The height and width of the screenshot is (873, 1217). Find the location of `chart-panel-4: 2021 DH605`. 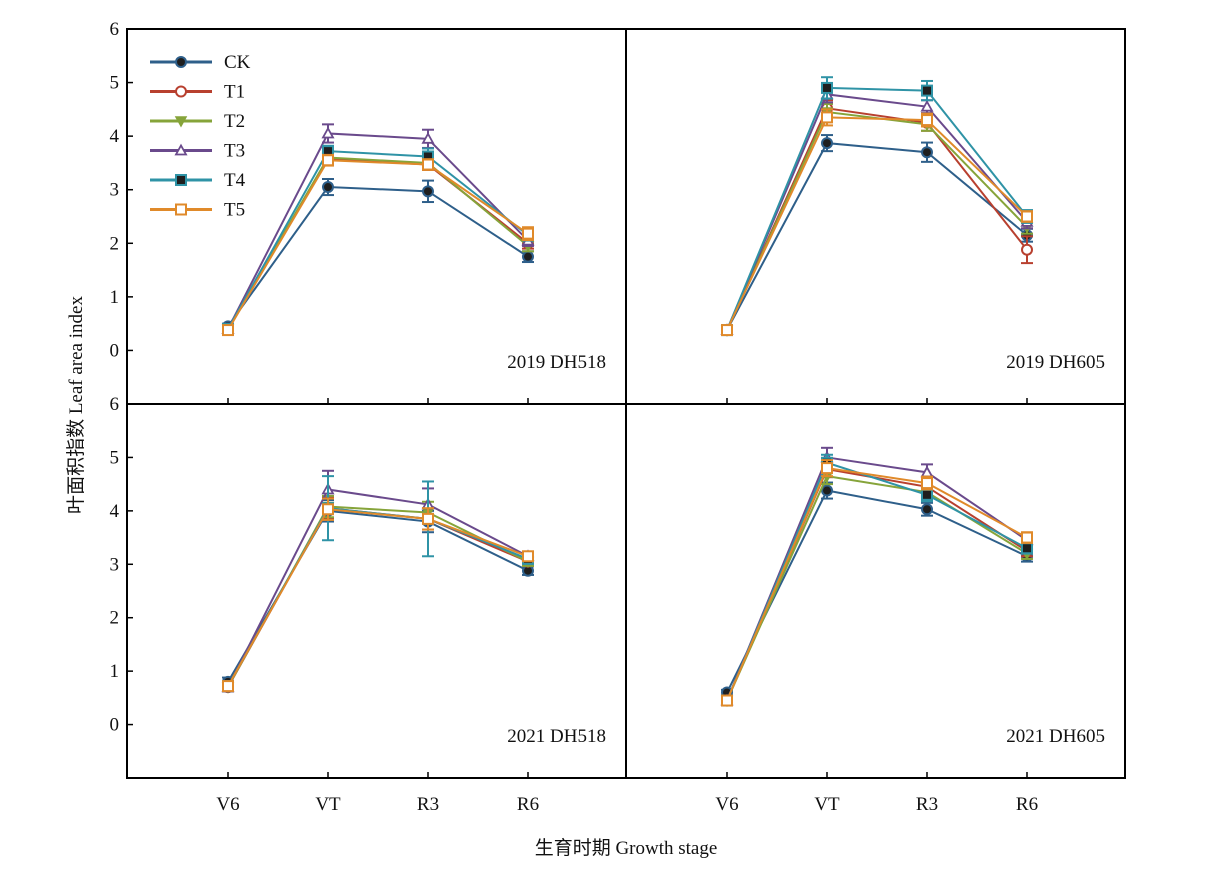

chart-panel-4: 2021 DH605 is located at coordinates (912, 596).